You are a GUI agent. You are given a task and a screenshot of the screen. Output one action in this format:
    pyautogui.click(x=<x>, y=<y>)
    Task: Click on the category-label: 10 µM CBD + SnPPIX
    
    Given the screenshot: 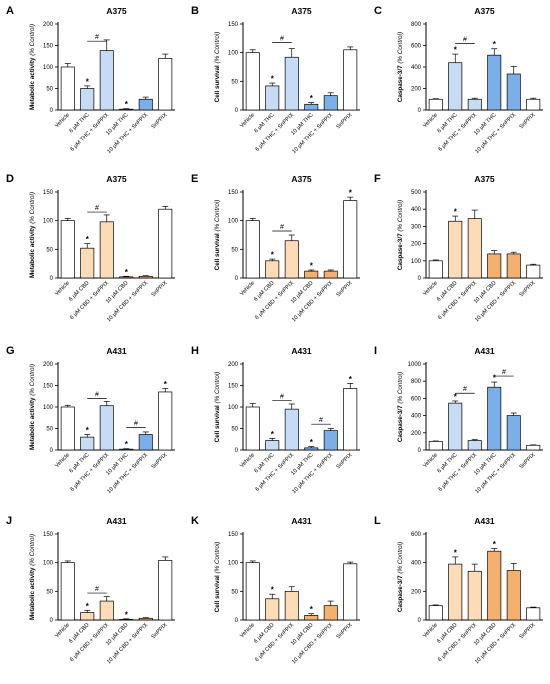 What is the action you would take?
    pyautogui.click(x=127, y=643)
    